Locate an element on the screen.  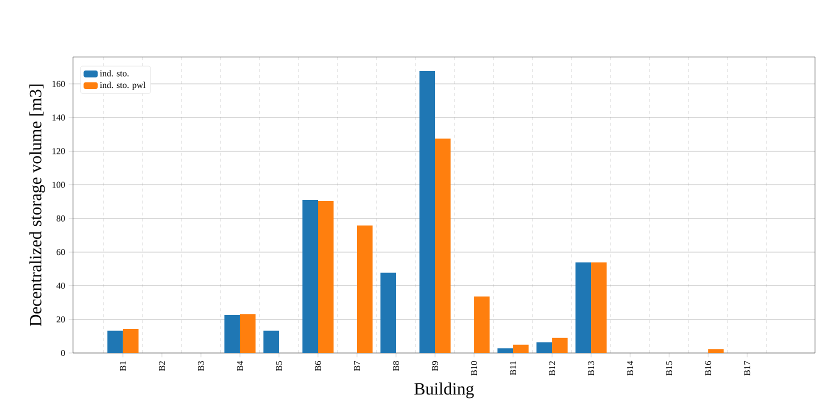
x-tick-label: B5 is located at coordinates (279, 366).